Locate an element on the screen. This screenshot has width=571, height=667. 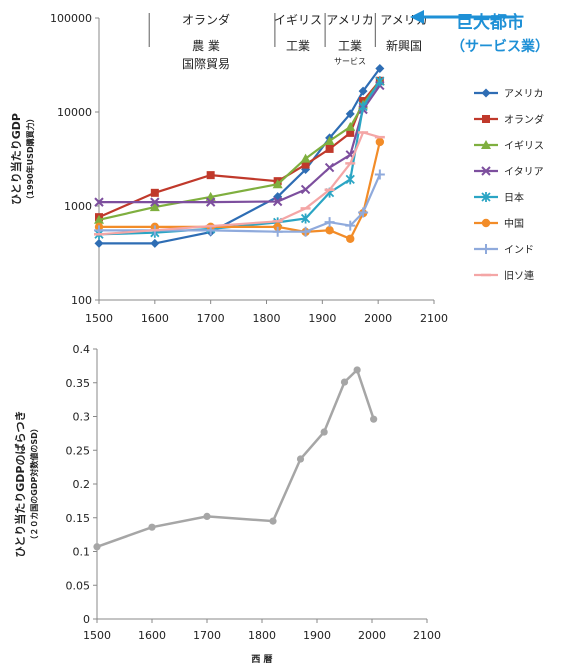
legend-label: 旧ソ連 is located at coordinates (519, 275).